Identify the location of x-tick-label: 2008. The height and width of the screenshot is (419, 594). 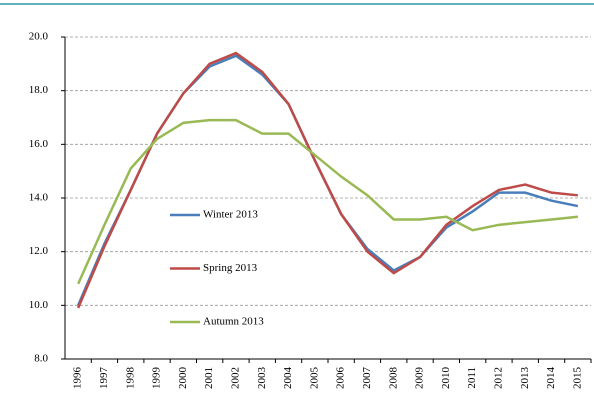
(393, 378).